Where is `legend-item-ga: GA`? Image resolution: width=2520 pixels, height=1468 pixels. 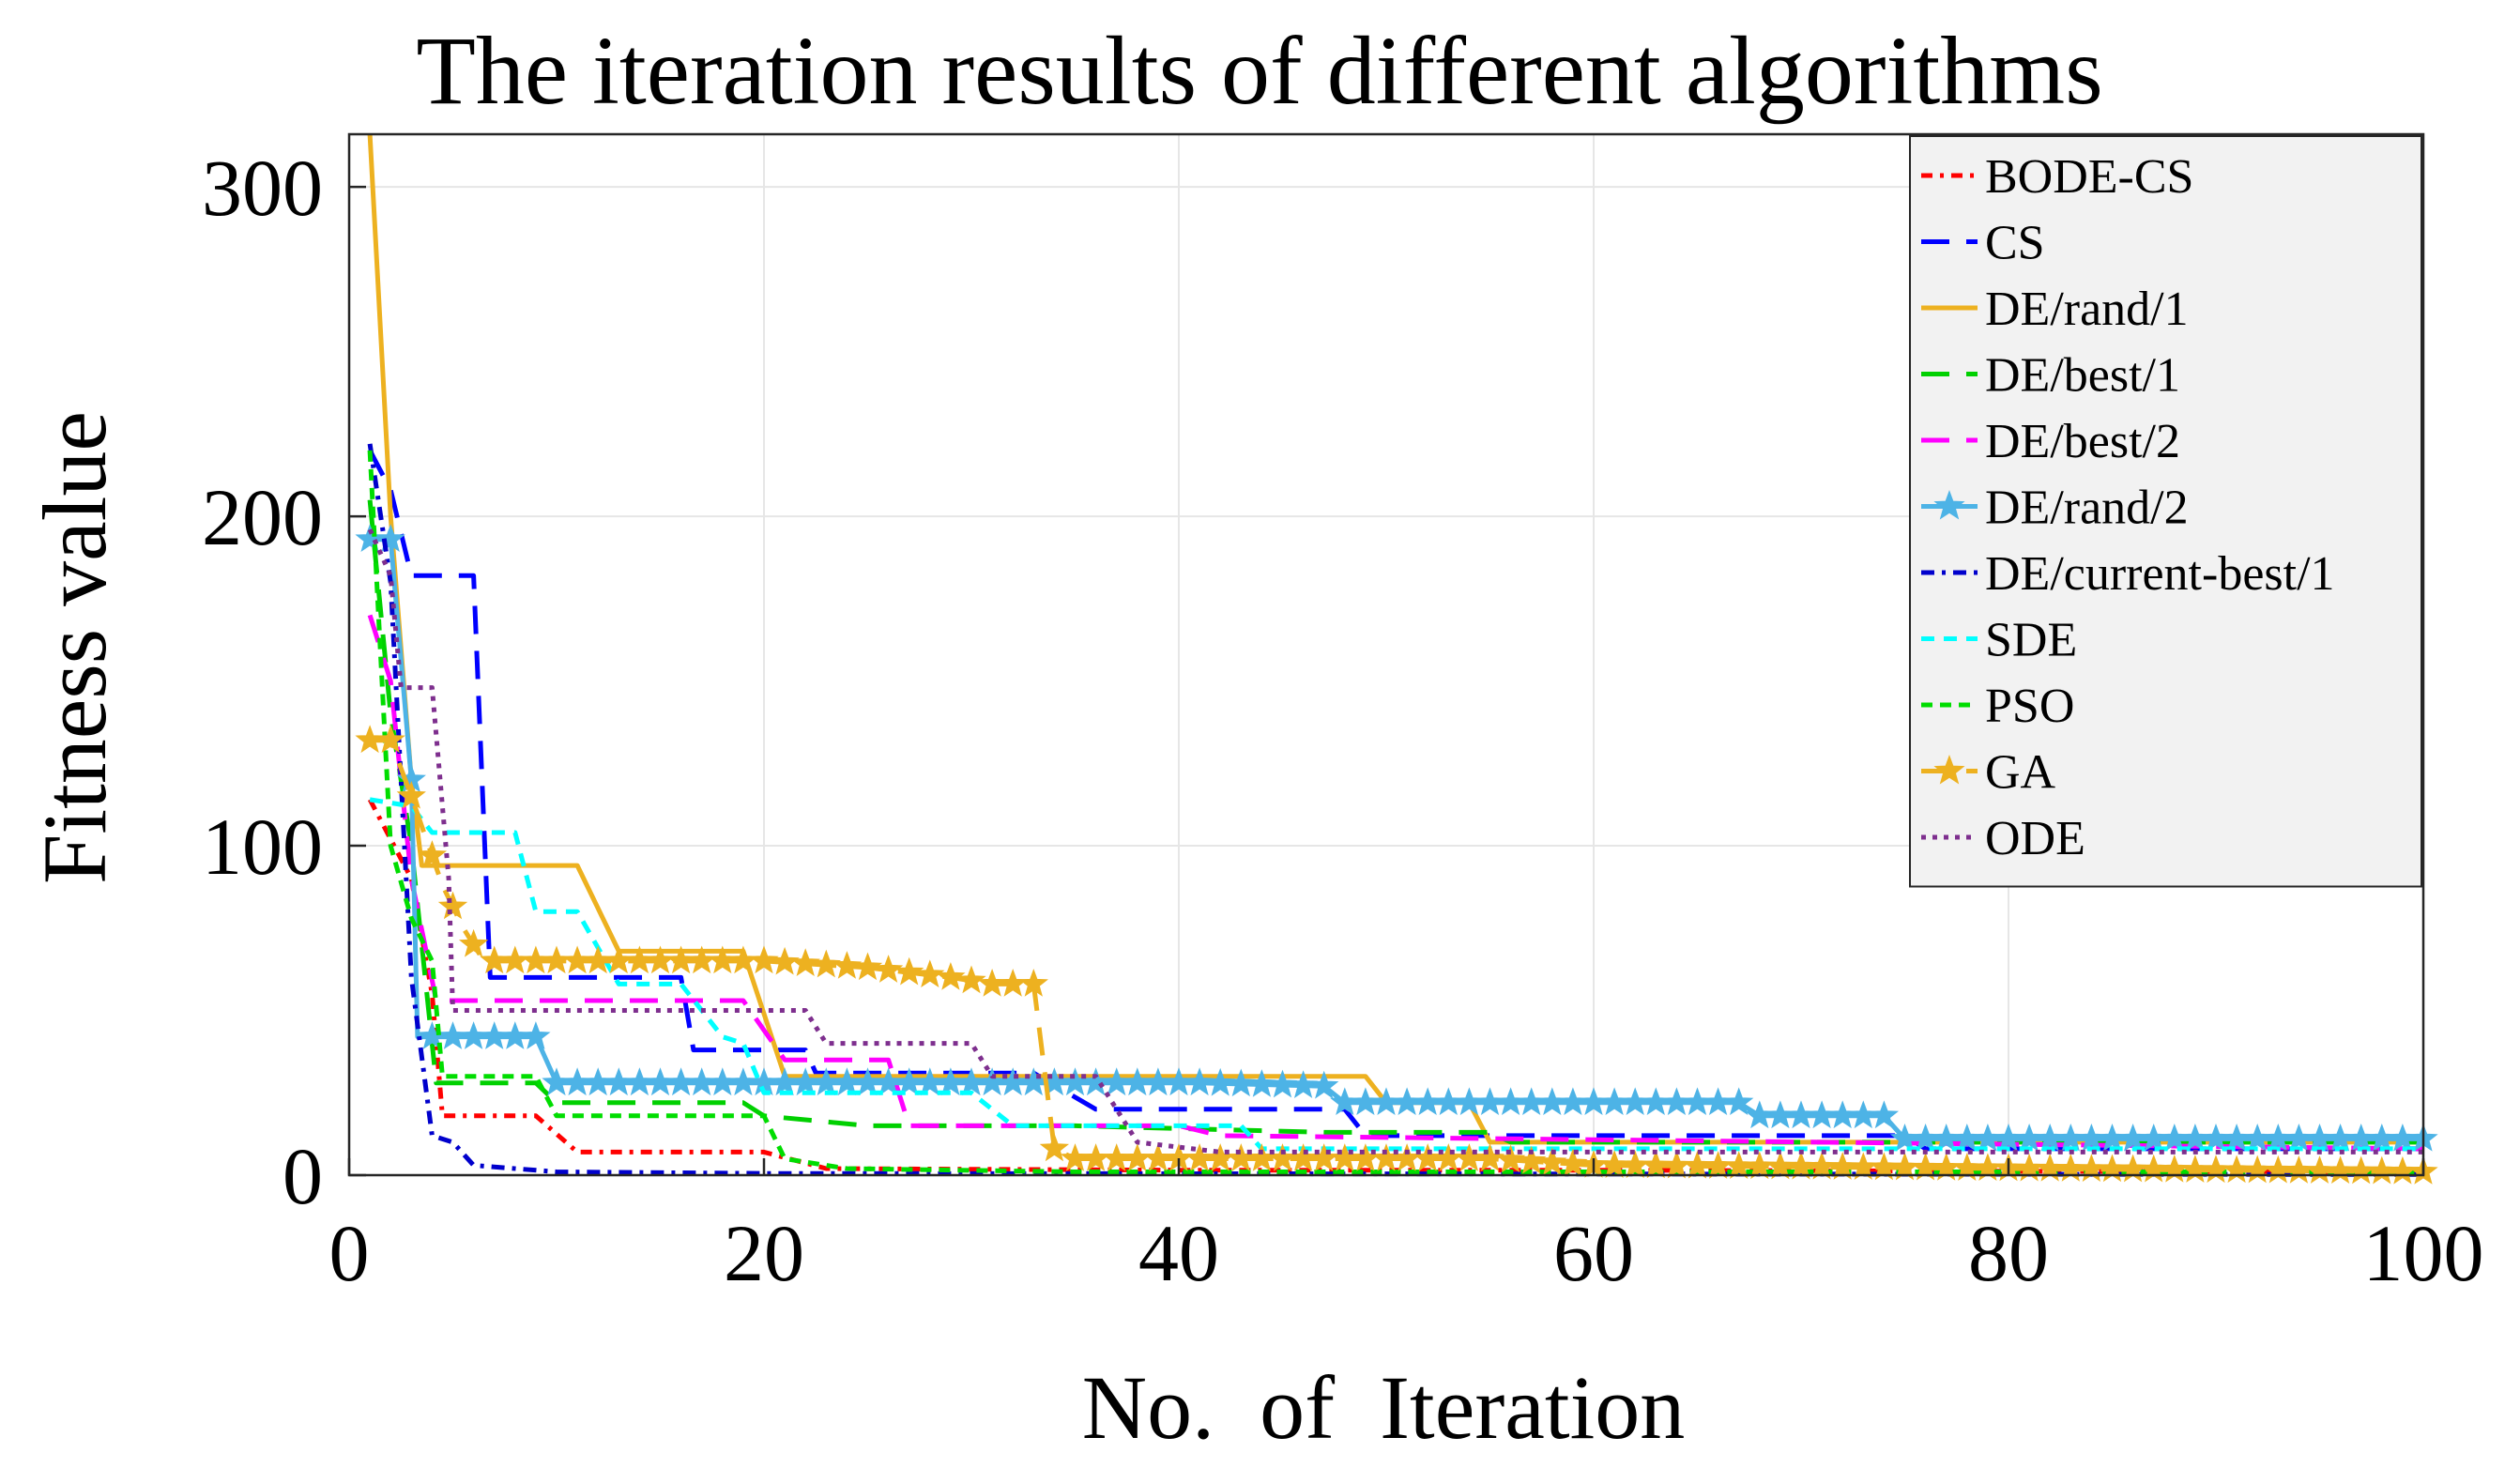 legend-item-ga: GA is located at coordinates (1988, 773).